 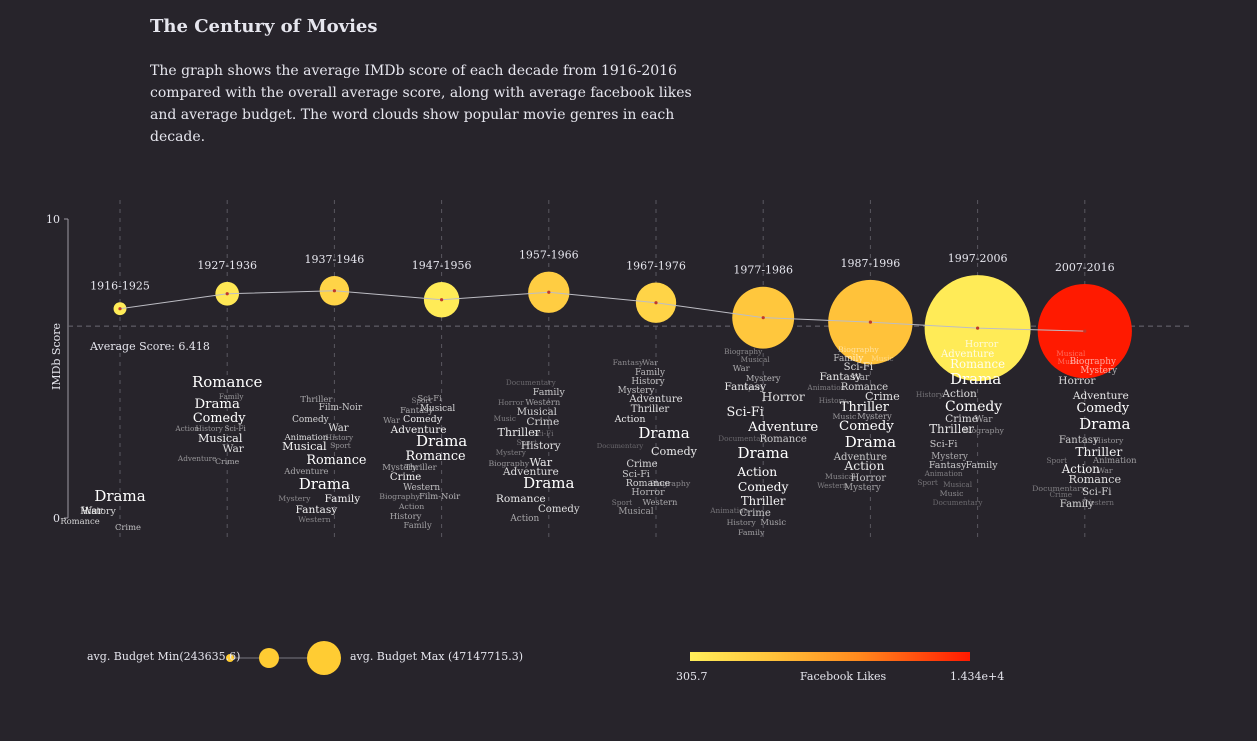 What do you see at coordinates (227, 265) in the screenshot?
I see `decade-label: 1927-1936` at bounding box center [227, 265].